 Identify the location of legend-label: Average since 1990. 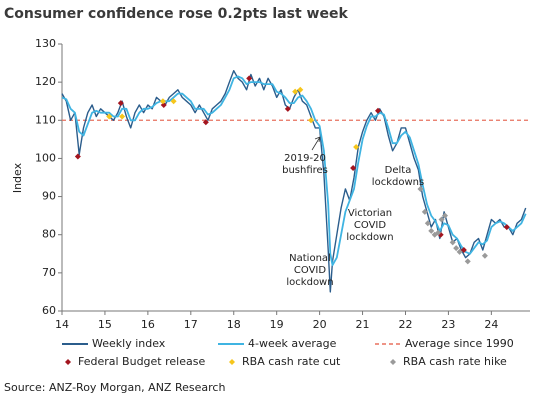
(459, 343).